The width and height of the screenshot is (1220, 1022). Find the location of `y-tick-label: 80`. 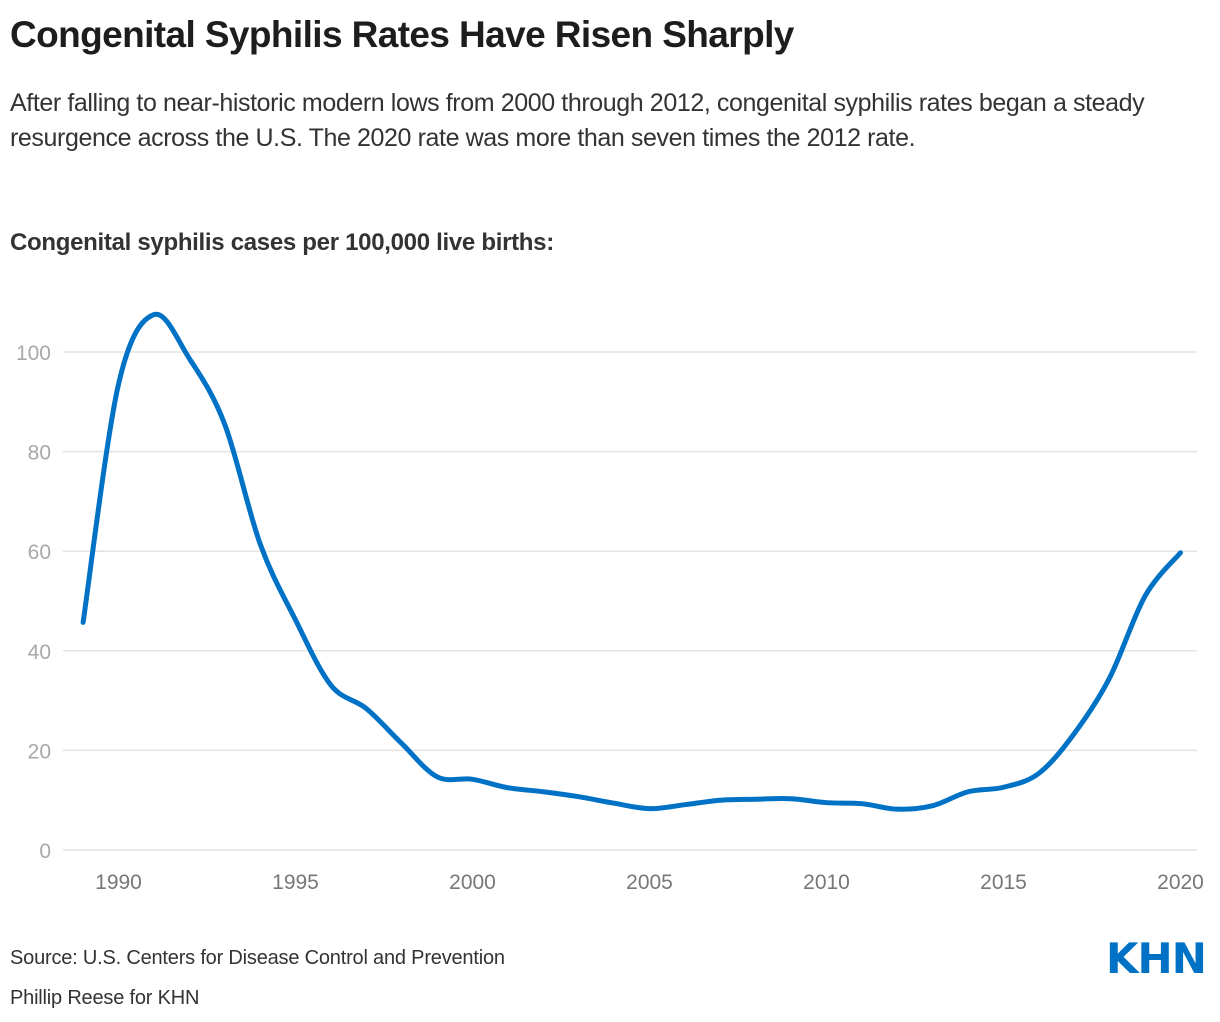

y-tick-label: 80 is located at coordinates (39, 453).